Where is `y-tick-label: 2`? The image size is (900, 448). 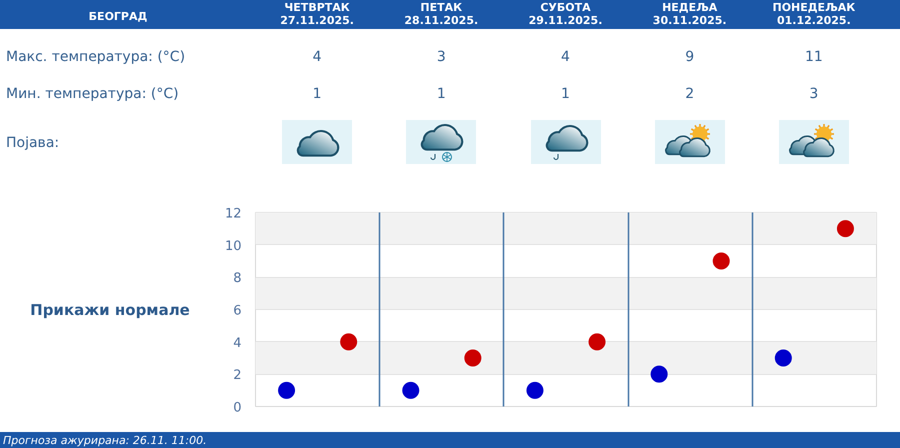 y-tick-label: 2 is located at coordinates (237, 376).